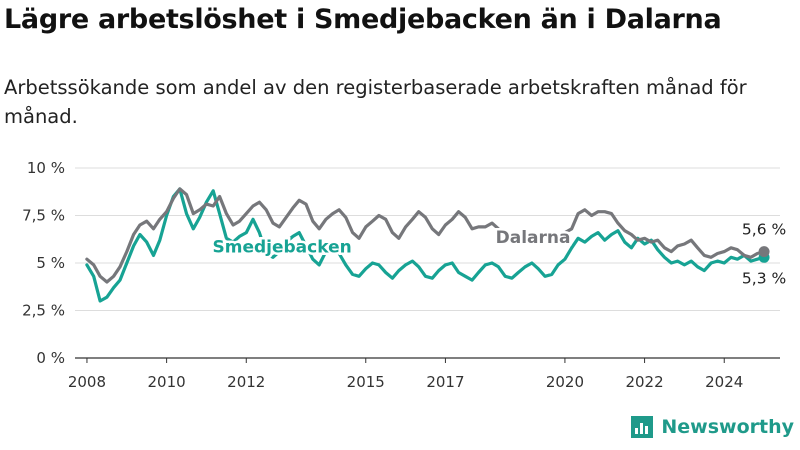 The image size is (800, 450). What do you see at coordinates (50, 263) in the screenshot?
I see `y-tick-label: 5 %` at bounding box center [50, 263].